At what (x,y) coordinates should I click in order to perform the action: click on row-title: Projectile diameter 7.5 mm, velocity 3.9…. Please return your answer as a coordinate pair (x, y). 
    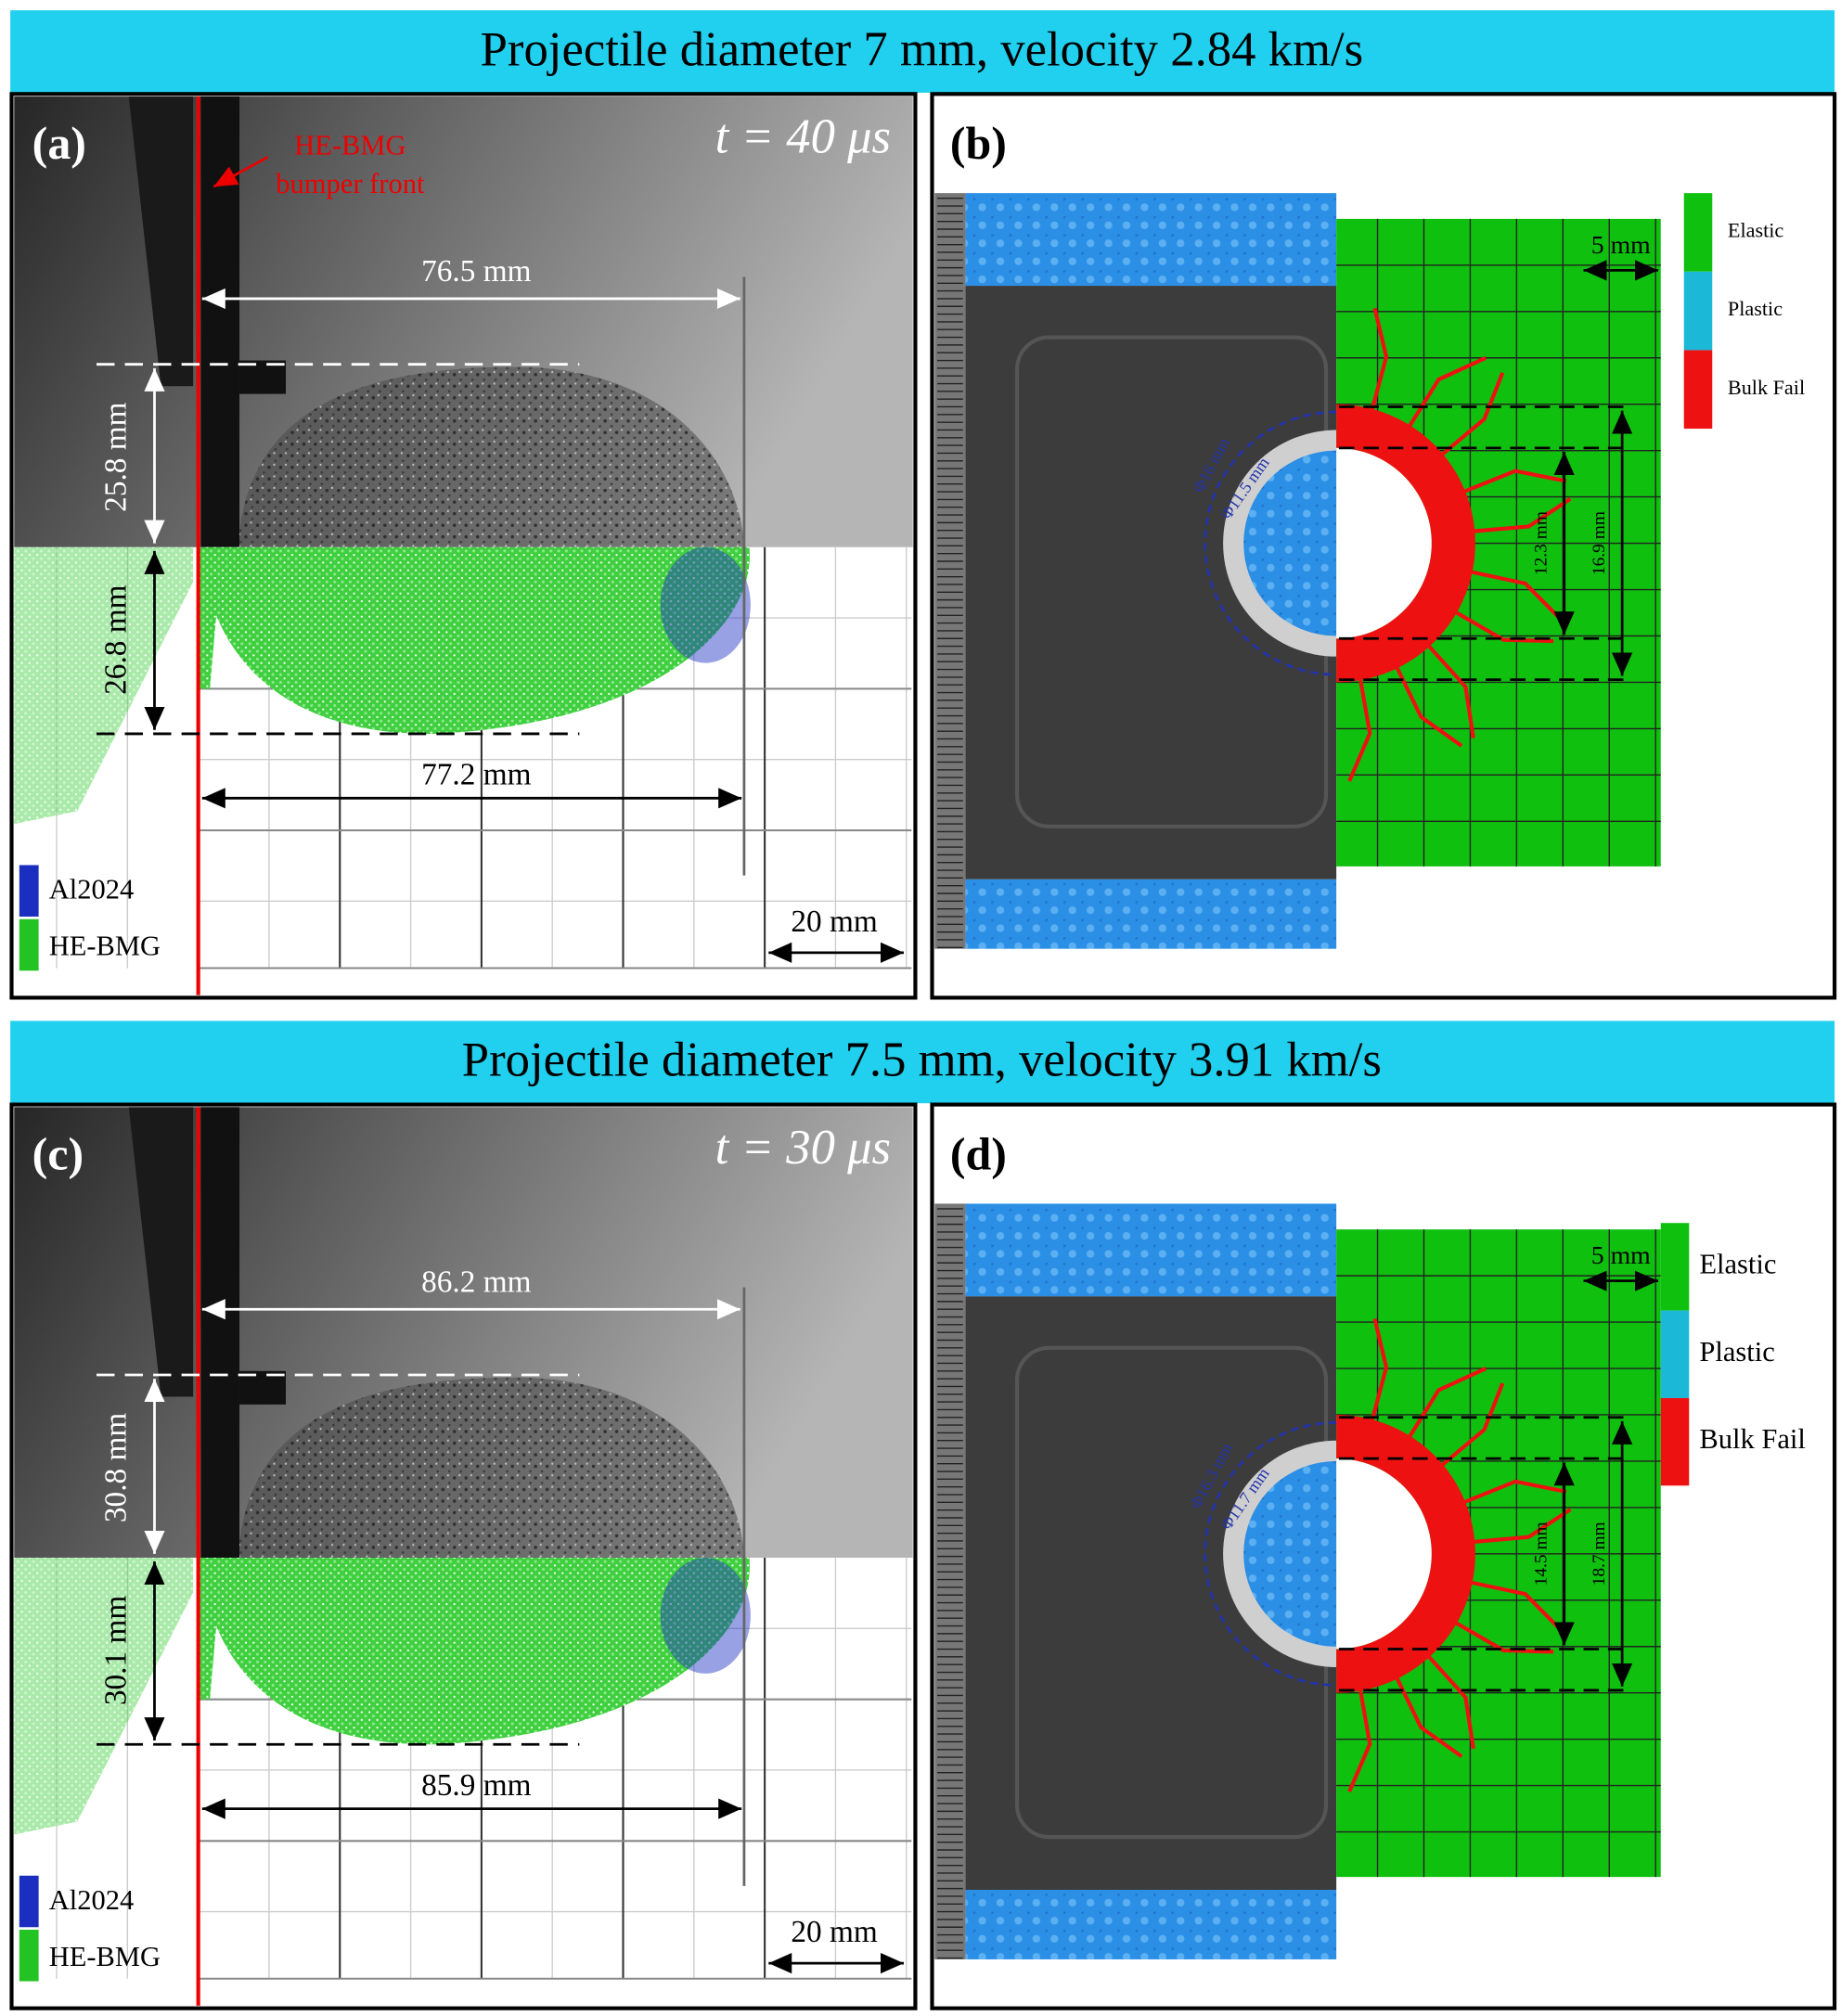
    Looking at the image, I should click on (922, 1060).